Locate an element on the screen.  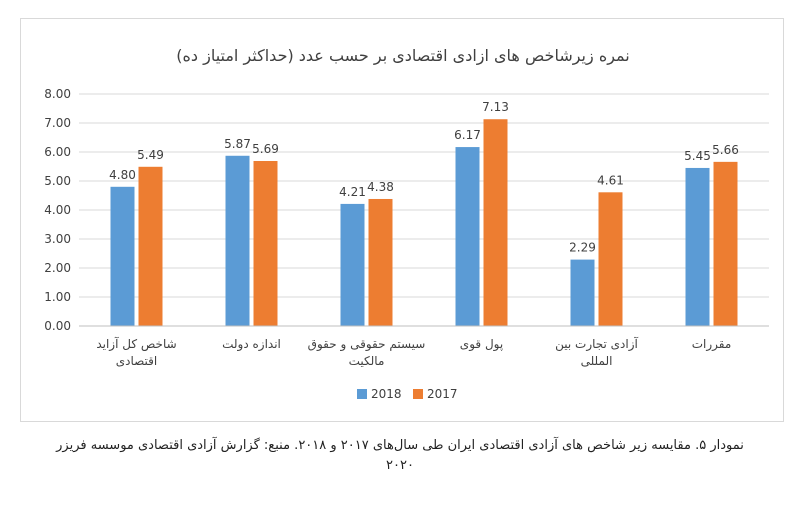
data-label: 5.49 is located at coordinates (150, 155).